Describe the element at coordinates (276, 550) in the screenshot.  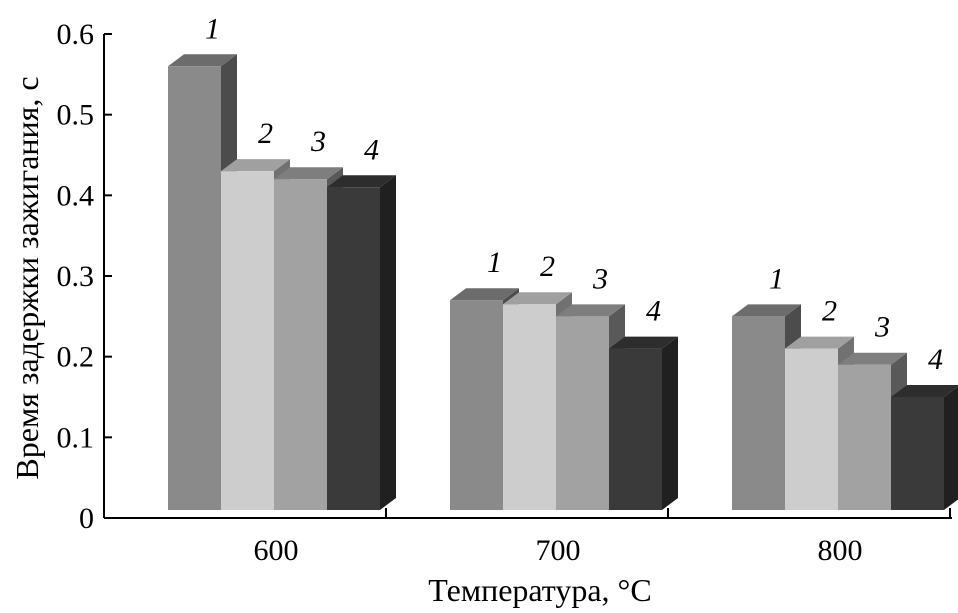
I see `x-tick-label: 600` at that location.